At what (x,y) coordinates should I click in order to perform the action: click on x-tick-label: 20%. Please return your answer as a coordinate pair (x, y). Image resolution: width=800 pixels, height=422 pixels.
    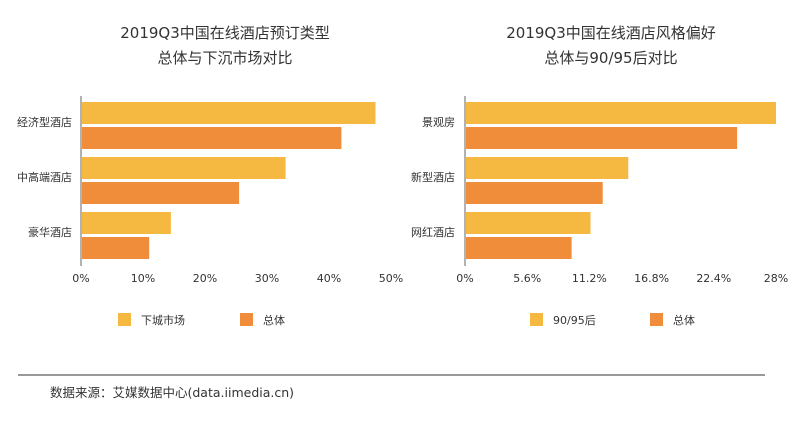
    Looking at the image, I should click on (205, 278).